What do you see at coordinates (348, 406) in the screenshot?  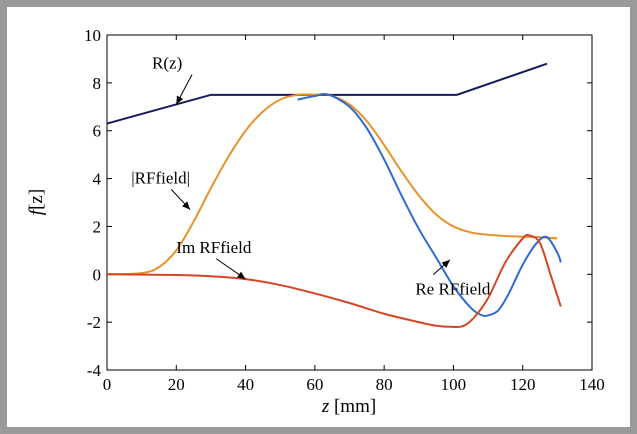 I see `x-axis-label: z [mm]` at bounding box center [348, 406].